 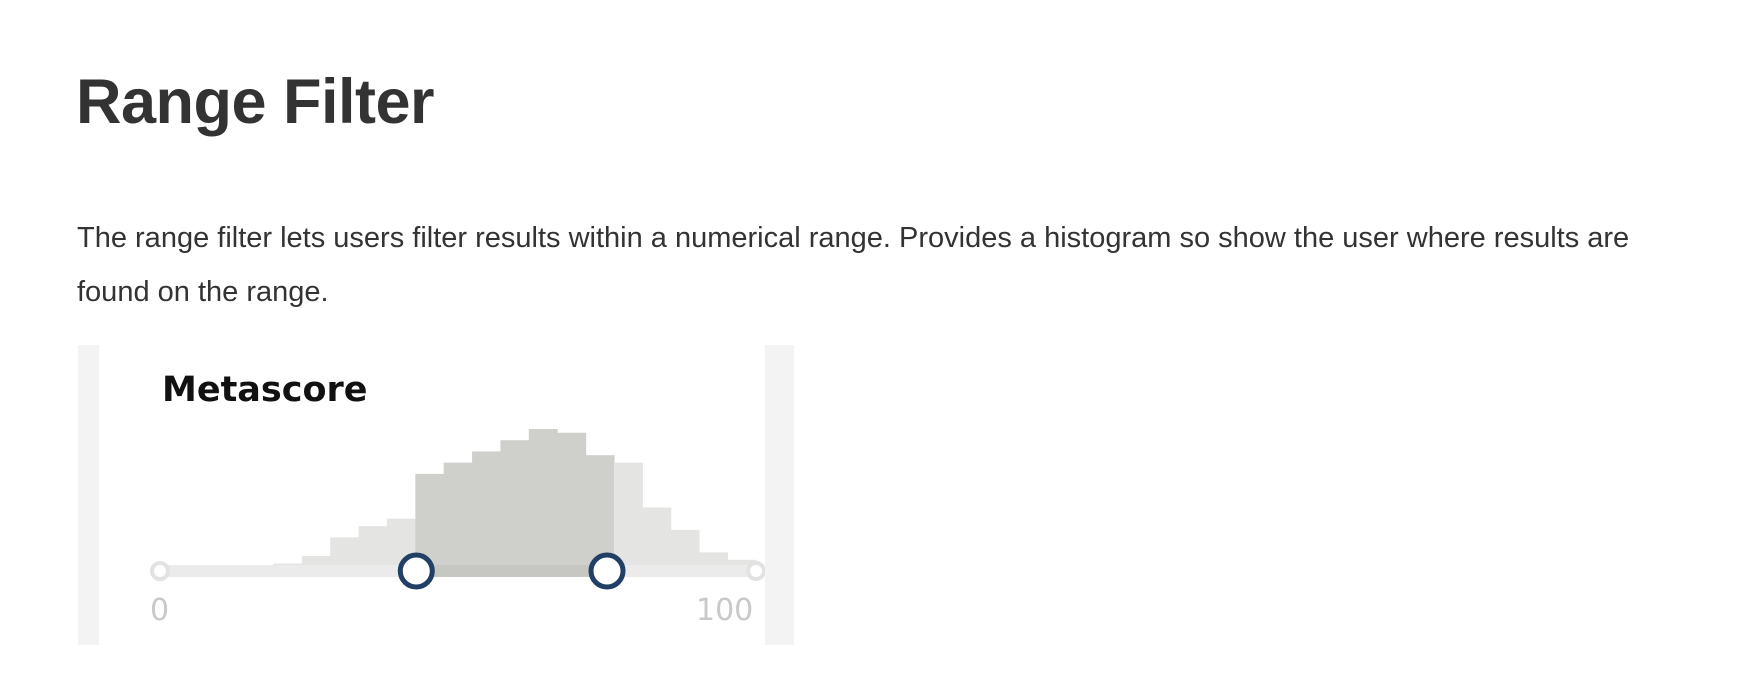 I want to click on range-histogram, so click(x=457, y=509).